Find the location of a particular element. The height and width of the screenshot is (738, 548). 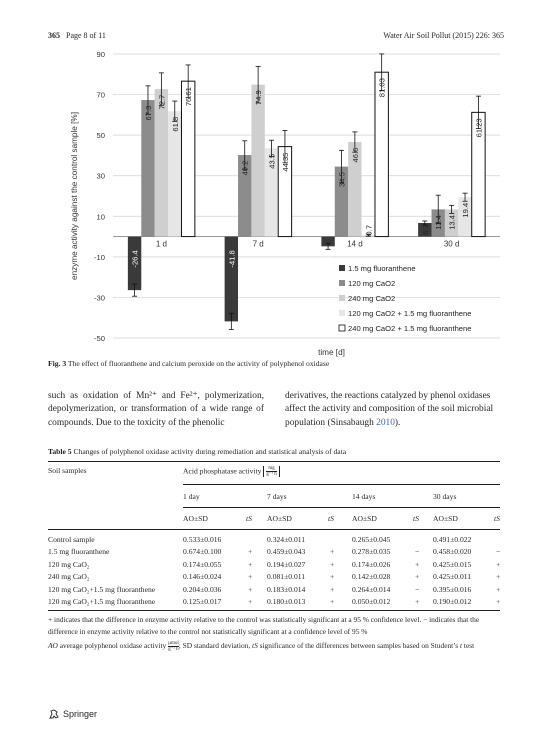

data-label: 81.03 is located at coordinates (382, 87).